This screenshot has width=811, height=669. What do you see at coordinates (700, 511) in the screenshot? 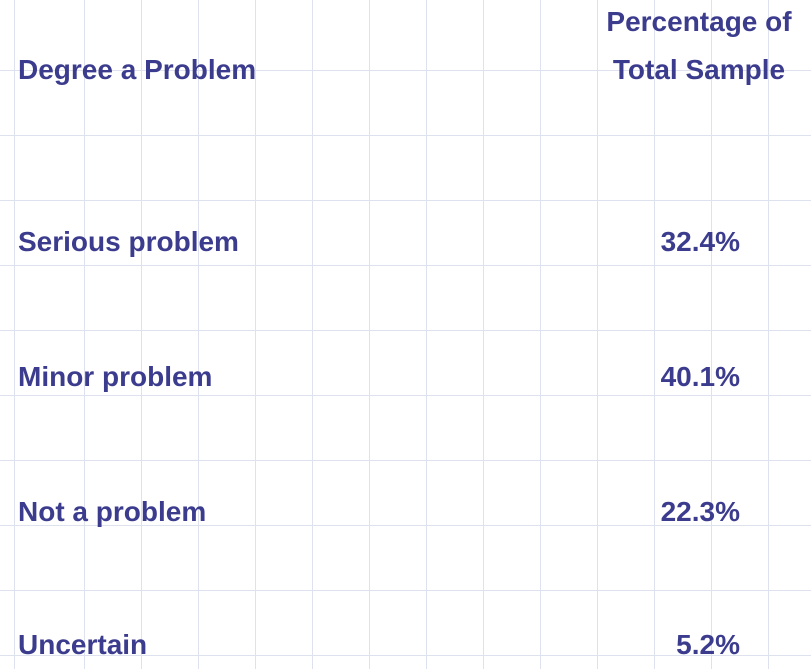
I see `row-value: 22.3%` at bounding box center [700, 511].